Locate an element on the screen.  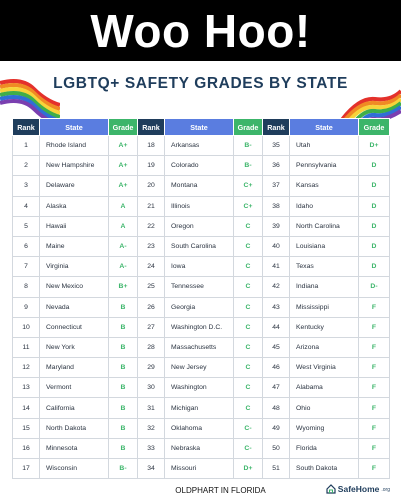
rank-cell: 14 is located at coordinates (26, 408).